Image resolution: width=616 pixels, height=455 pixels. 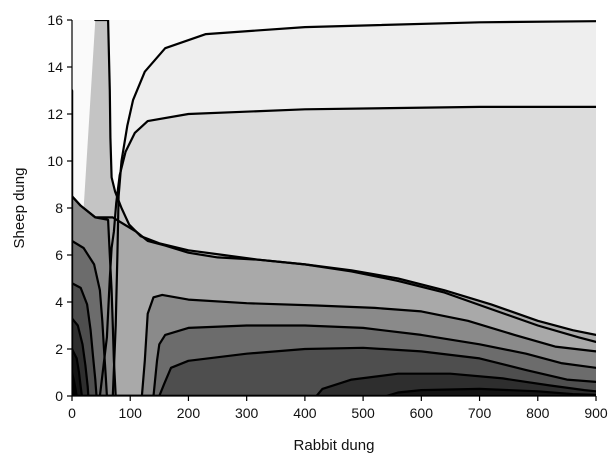 I want to click on x-tick-label: 600, so click(x=422, y=413).